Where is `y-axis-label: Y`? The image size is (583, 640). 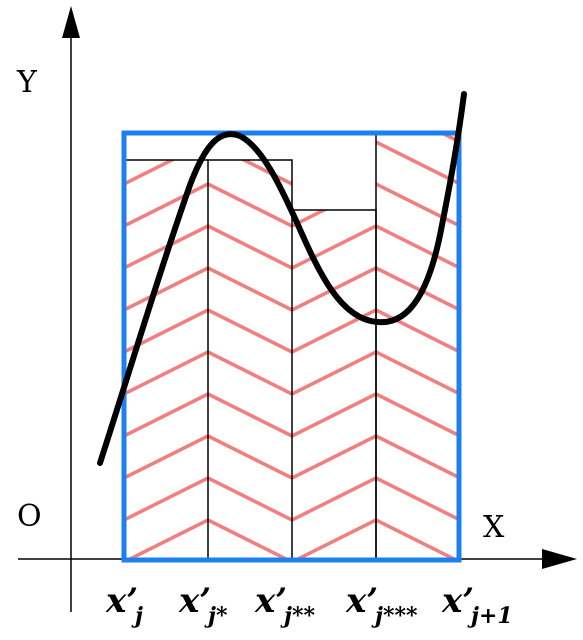
y-axis-label: Y is located at coordinates (27, 82).